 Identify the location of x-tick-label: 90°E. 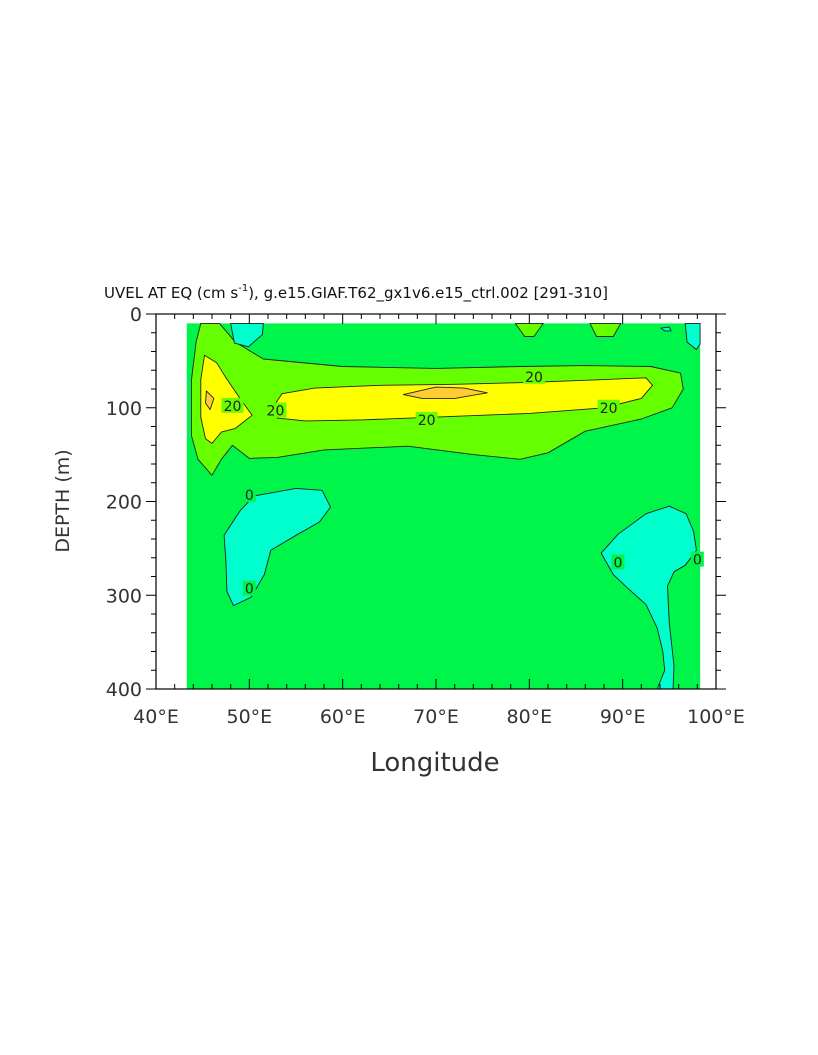
(623, 717).